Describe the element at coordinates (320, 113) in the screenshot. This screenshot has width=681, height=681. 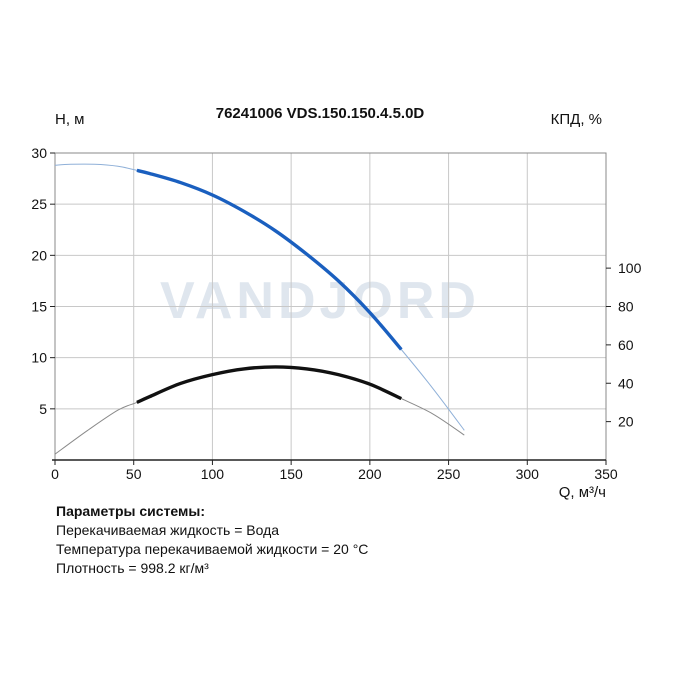
I see `chart-title: 76241006 VDS.150.150.4.5.0D` at that location.